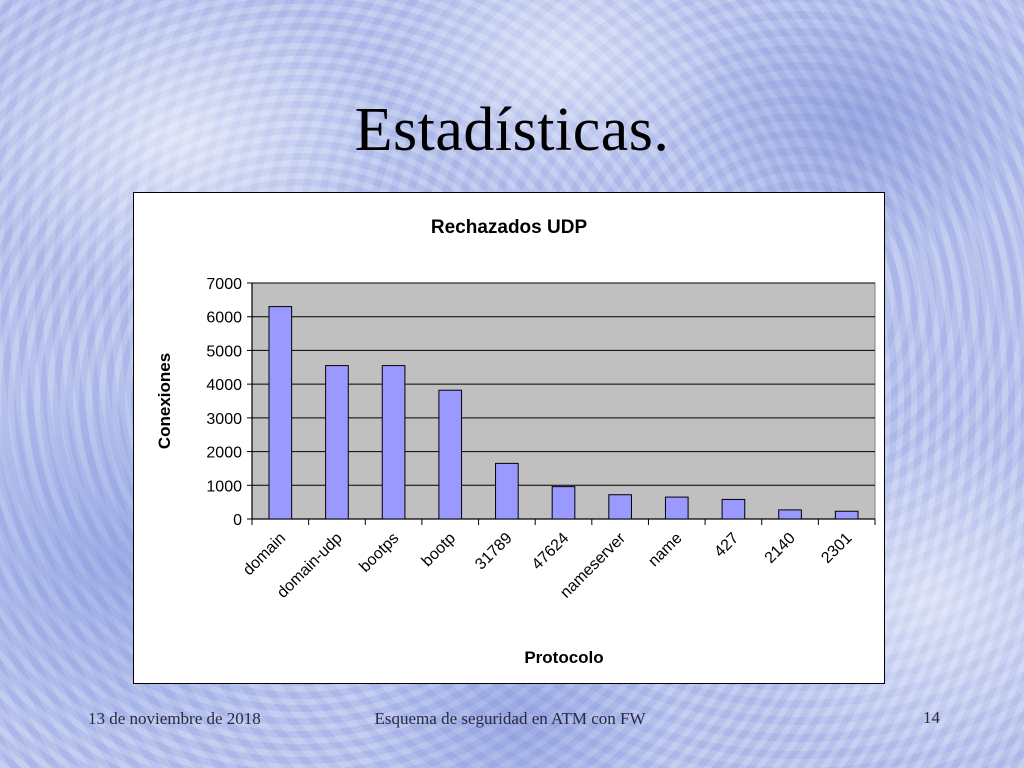 The height and width of the screenshot is (768, 1024). What do you see at coordinates (224, 419) in the screenshot?
I see `y-tick-label: 3000` at bounding box center [224, 419].